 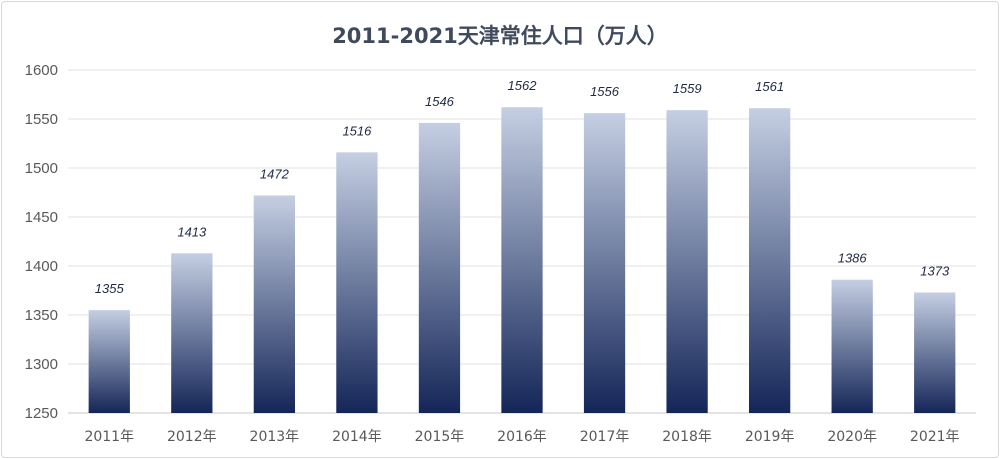 What do you see at coordinates (110, 288) in the screenshot?
I see `data-label: 1355` at bounding box center [110, 288].